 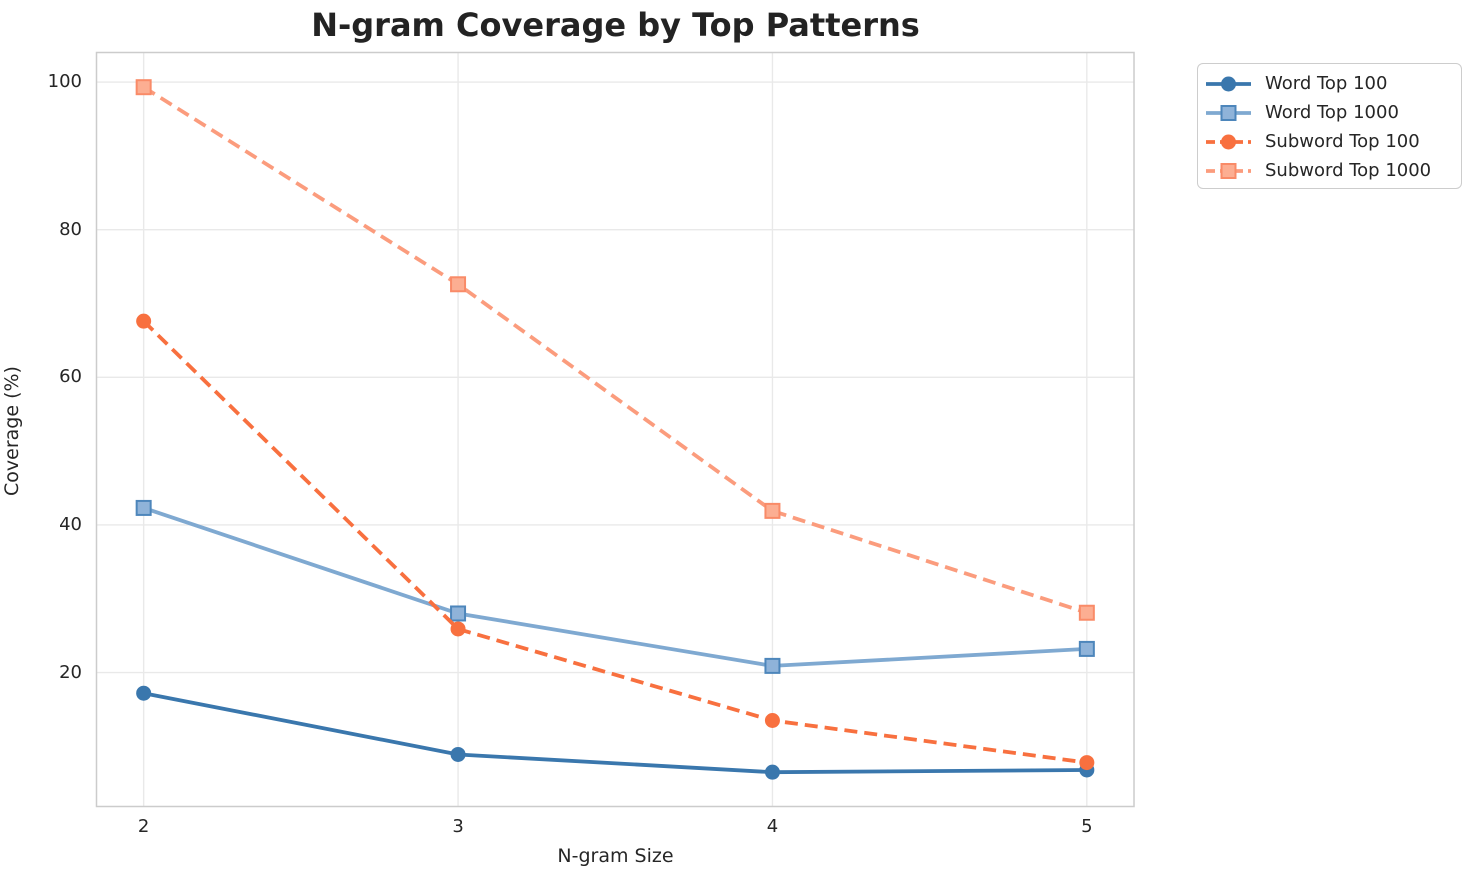 What do you see at coordinates (458, 826) in the screenshot?
I see `x-tick-label: 3` at bounding box center [458, 826].